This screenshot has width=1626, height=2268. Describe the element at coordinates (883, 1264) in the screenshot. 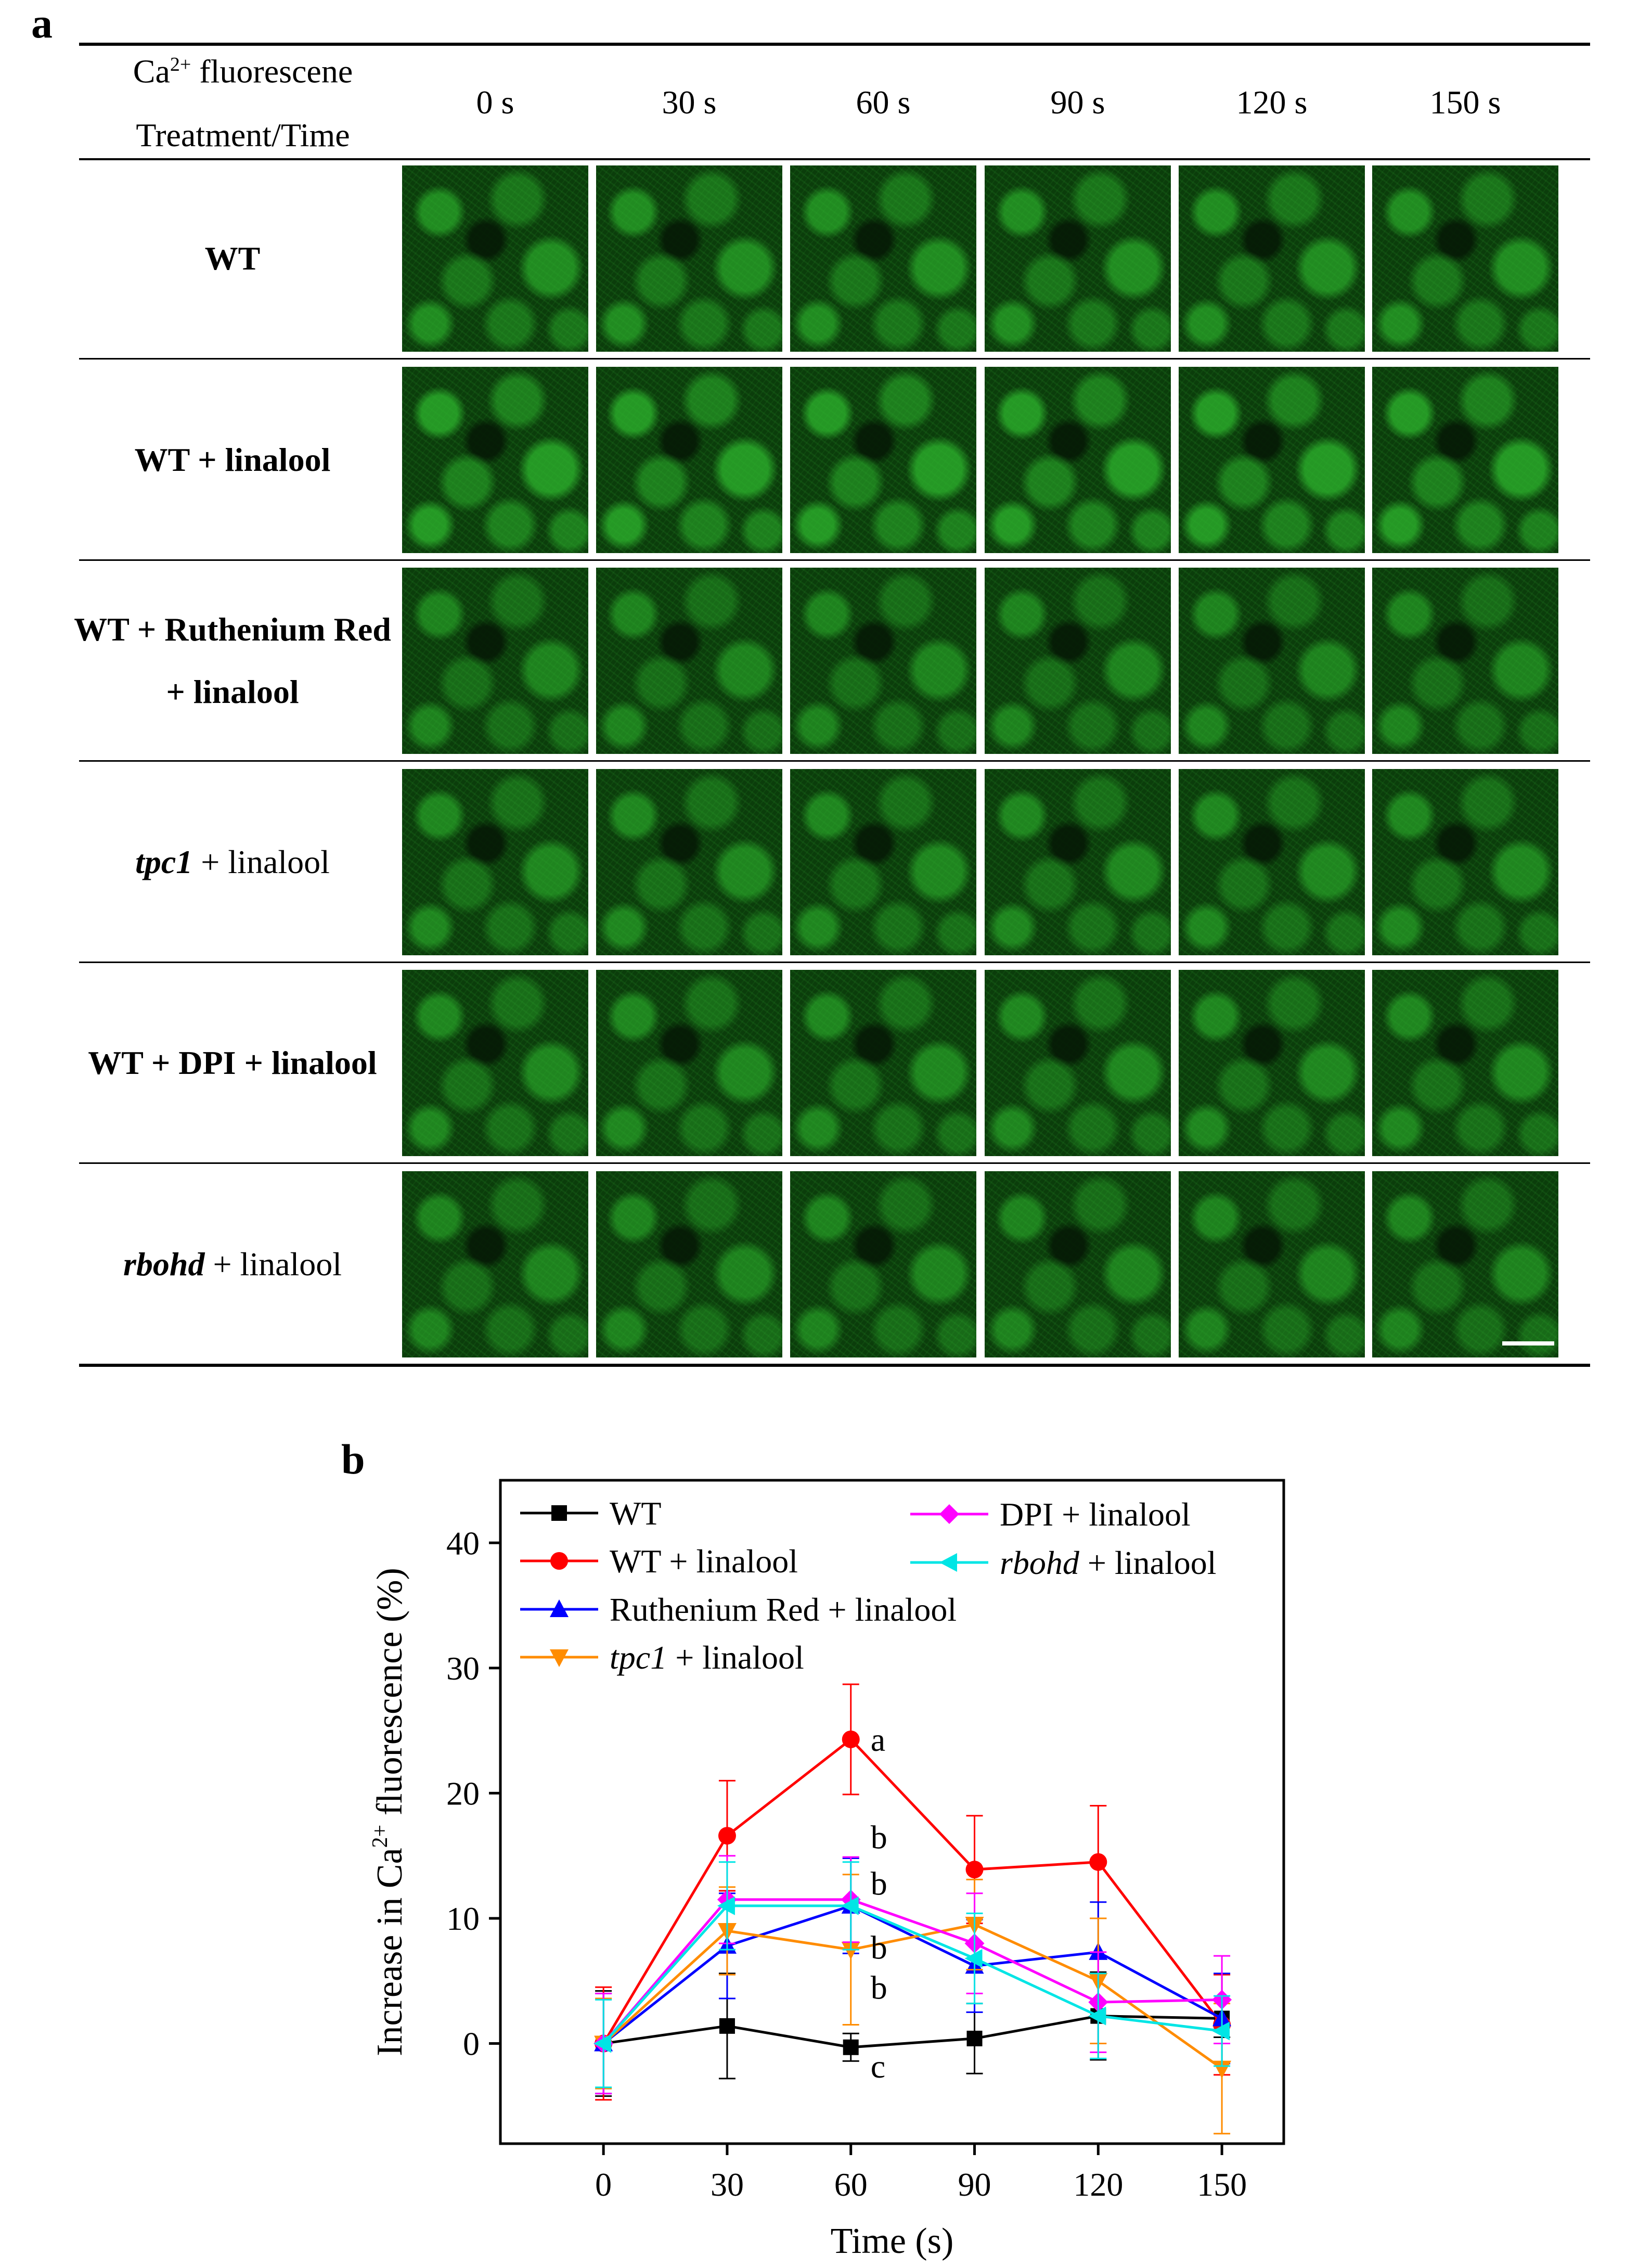

I see `micrograph-r5-c2` at that location.